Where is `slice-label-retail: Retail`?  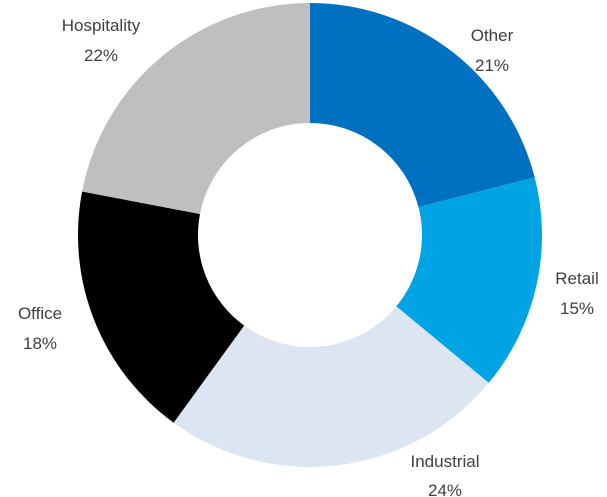 slice-label-retail: Retail is located at coordinates (576, 278).